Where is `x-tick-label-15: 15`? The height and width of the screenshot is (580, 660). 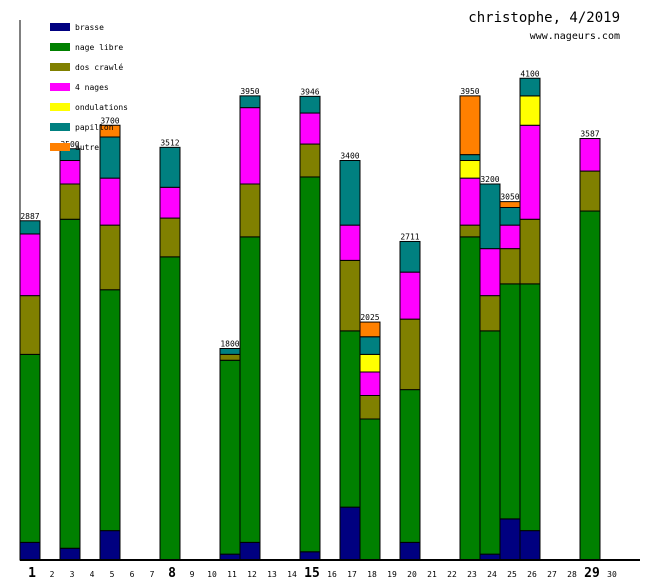
x-tick-label-15: 15 is located at coordinates (312, 573).